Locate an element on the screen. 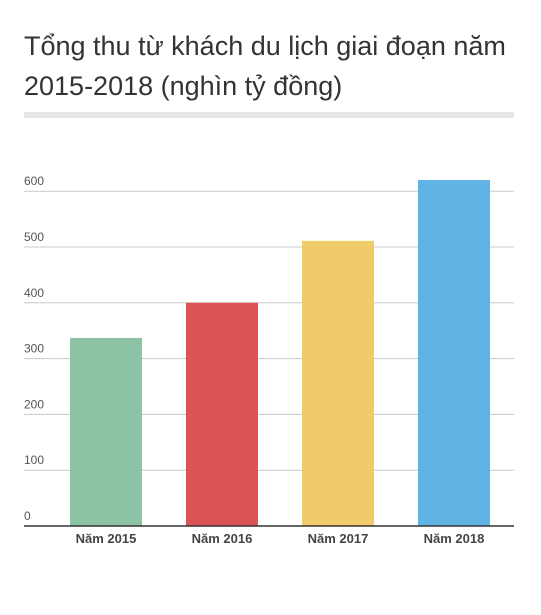  x-tick-label-1: Năm 2015 is located at coordinates (106, 538).